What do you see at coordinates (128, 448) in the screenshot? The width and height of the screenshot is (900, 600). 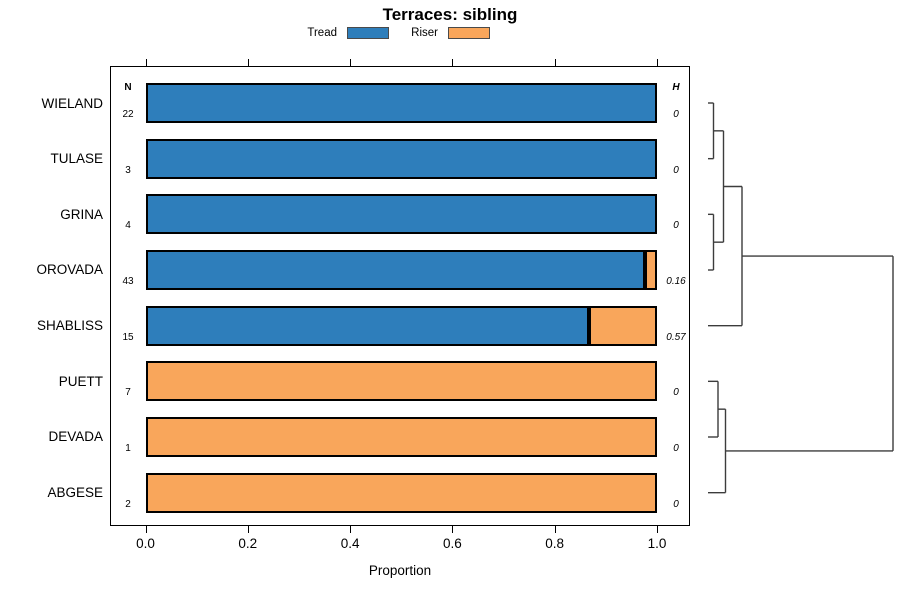 I see `n-value: 1` at bounding box center [128, 448].